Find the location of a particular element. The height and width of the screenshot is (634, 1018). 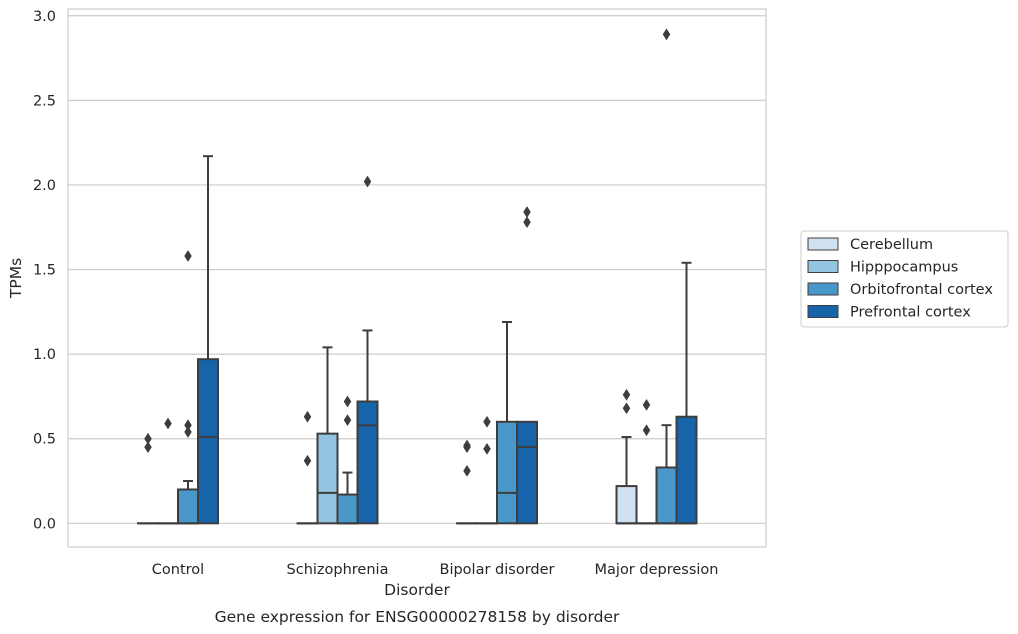

x-tick-label: Major depression is located at coordinates (657, 570).